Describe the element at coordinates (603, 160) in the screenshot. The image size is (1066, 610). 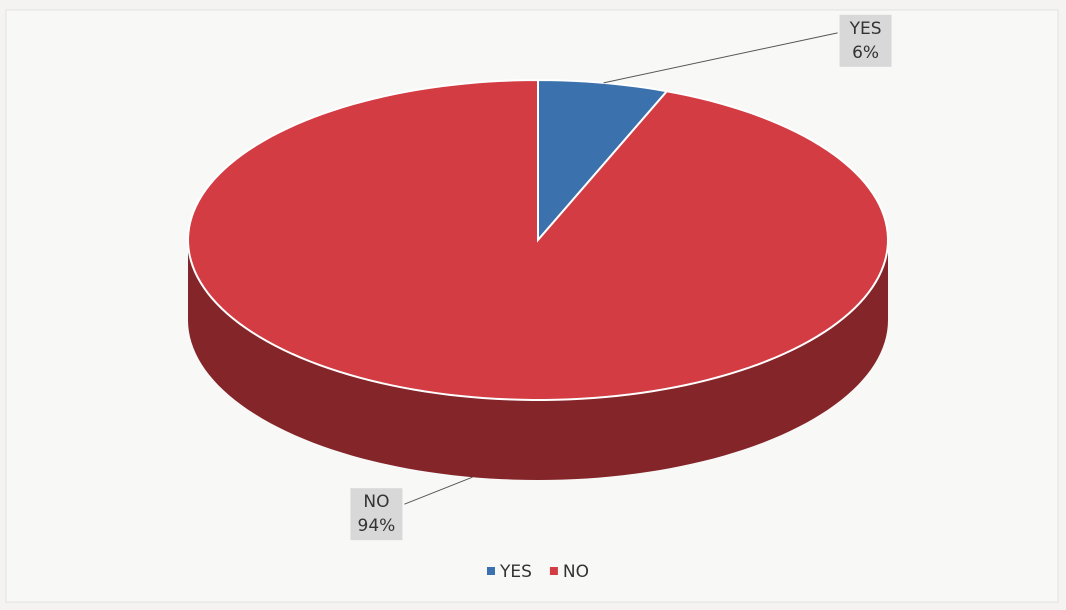
I see `pie-slice` at that location.